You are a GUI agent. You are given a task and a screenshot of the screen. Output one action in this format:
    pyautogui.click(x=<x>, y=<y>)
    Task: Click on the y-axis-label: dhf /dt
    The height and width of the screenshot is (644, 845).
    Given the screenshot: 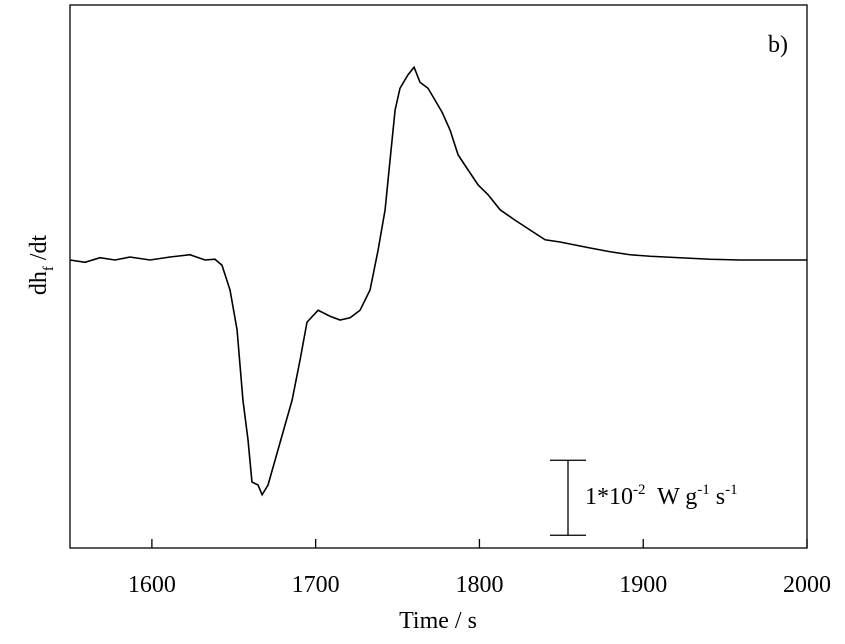 What is the action you would take?
    pyautogui.click(x=41, y=265)
    